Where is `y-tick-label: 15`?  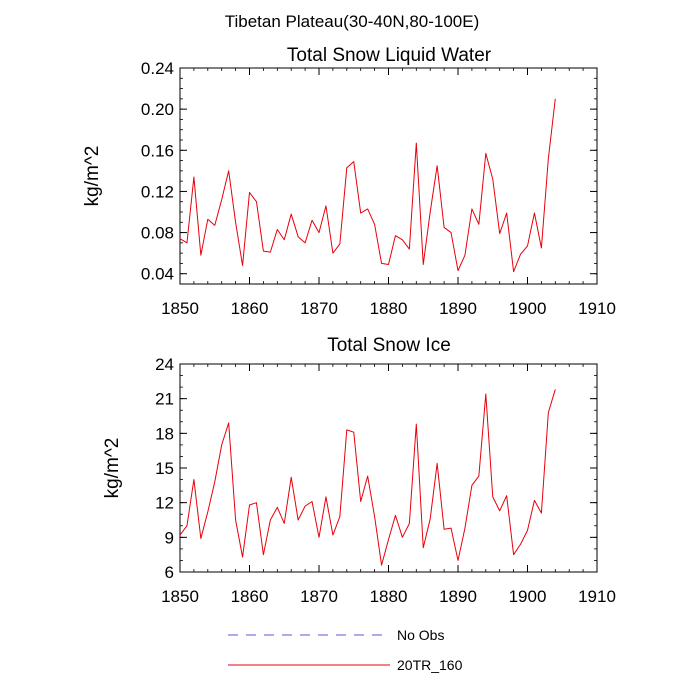 y-tick-label: 15 is located at coordinates (164, 468).